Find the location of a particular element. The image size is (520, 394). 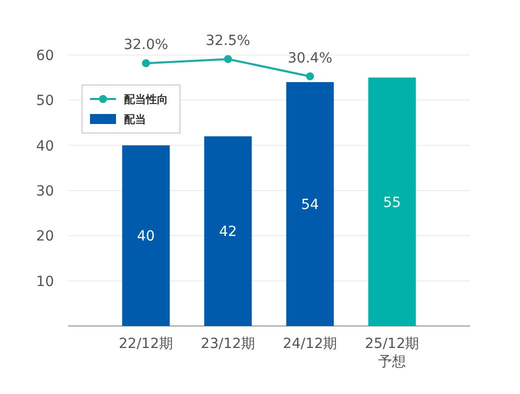

data-label: 30.4% is located at coordinates (310, 58).